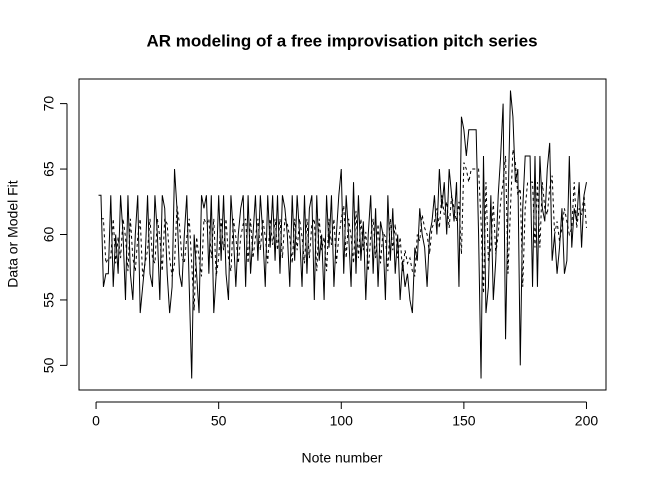  Describe the element at coordinates (13, 233) in the screenshot. I see `y-axis-label: Data or Model Fit` at that location.